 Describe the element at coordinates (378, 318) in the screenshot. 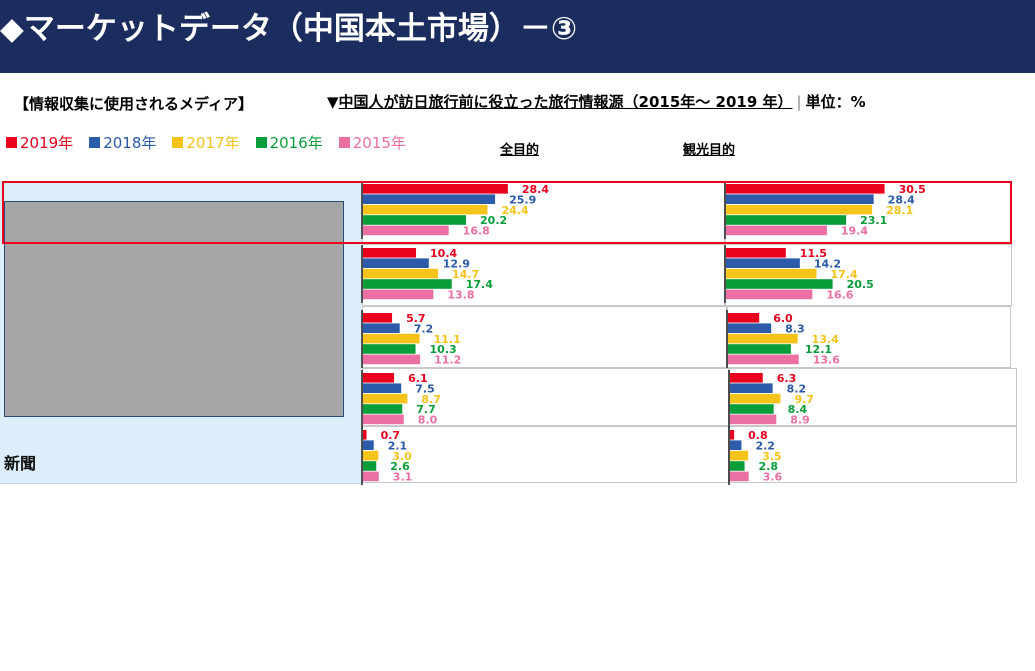

I see `bar-全目的-row3-2019年` at that location.